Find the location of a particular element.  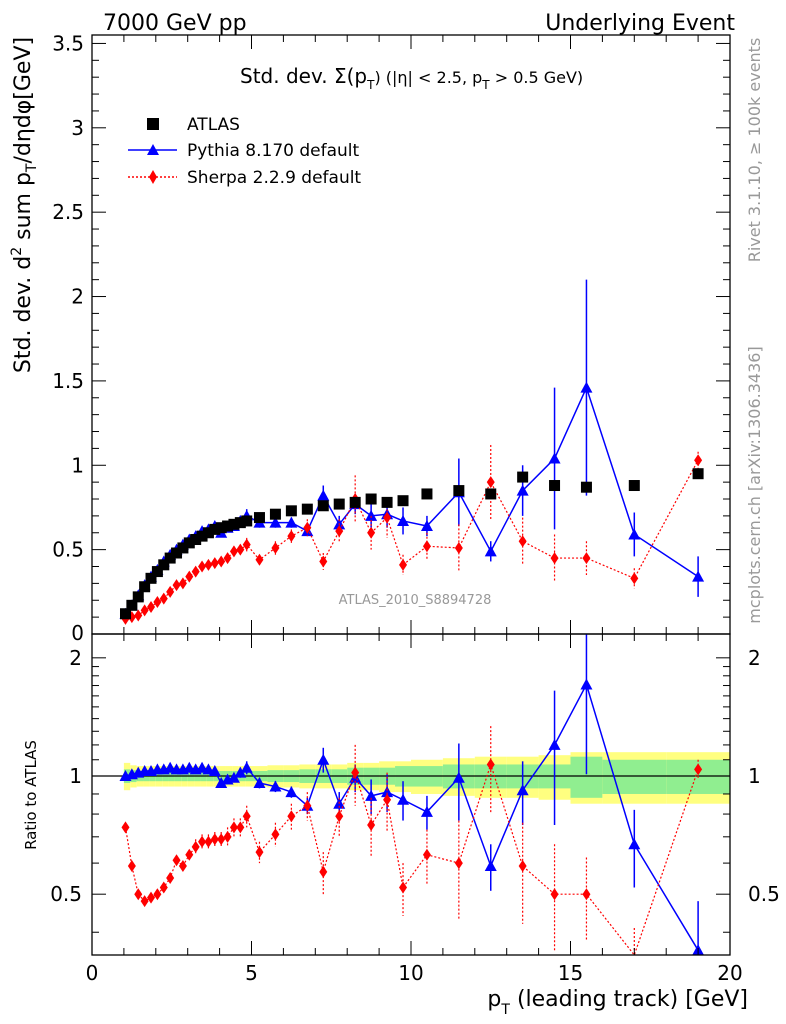

x-tick-label: 5 is located at coordinates (251, 973).